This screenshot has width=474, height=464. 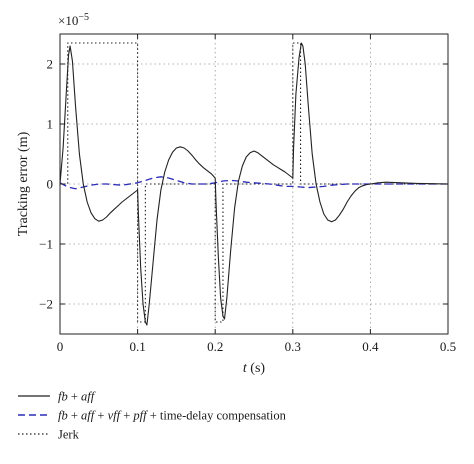 I want to click on x-tick-label: 0, so click(x=60, y=346).